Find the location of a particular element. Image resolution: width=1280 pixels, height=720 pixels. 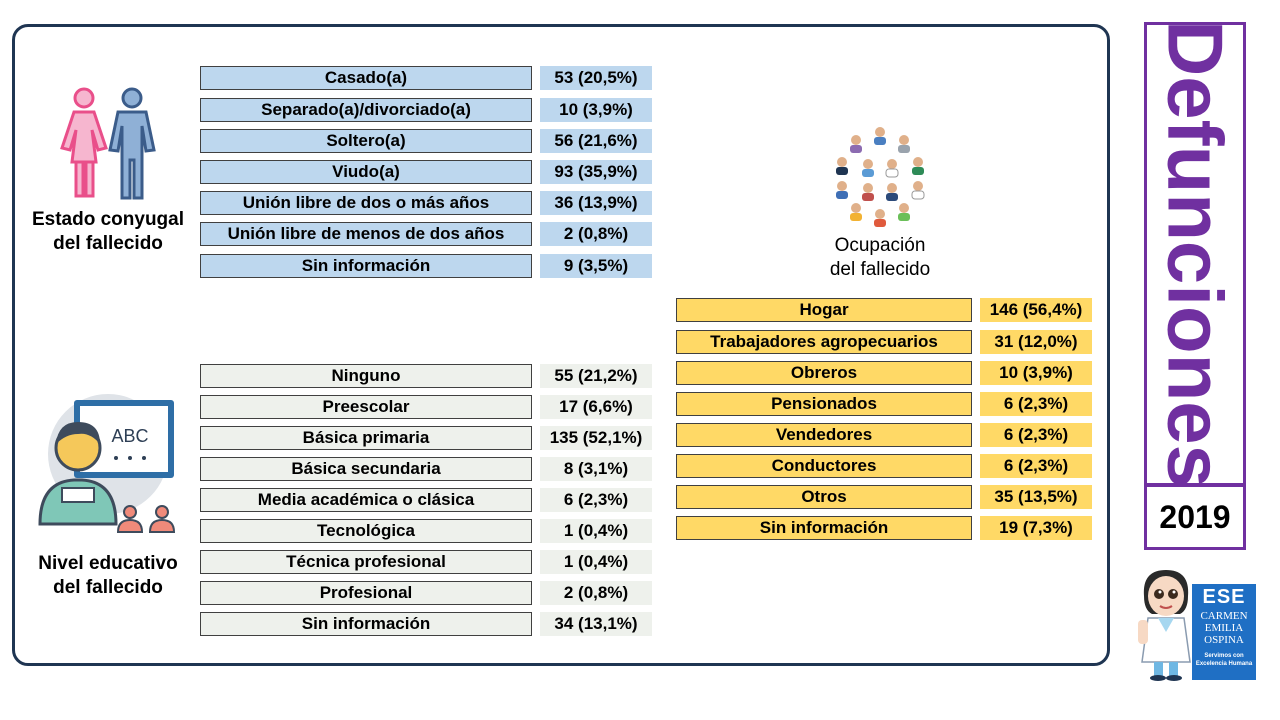

row-label: Pensionados is located at coordinates (824, 404).